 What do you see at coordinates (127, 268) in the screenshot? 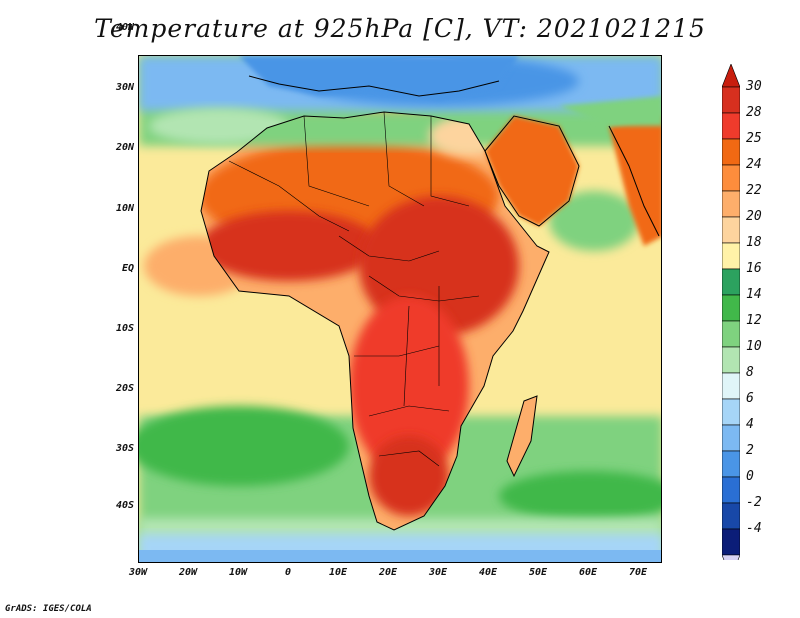
I see `lat-label-eq: EQ` at bounding box center [127, 268].